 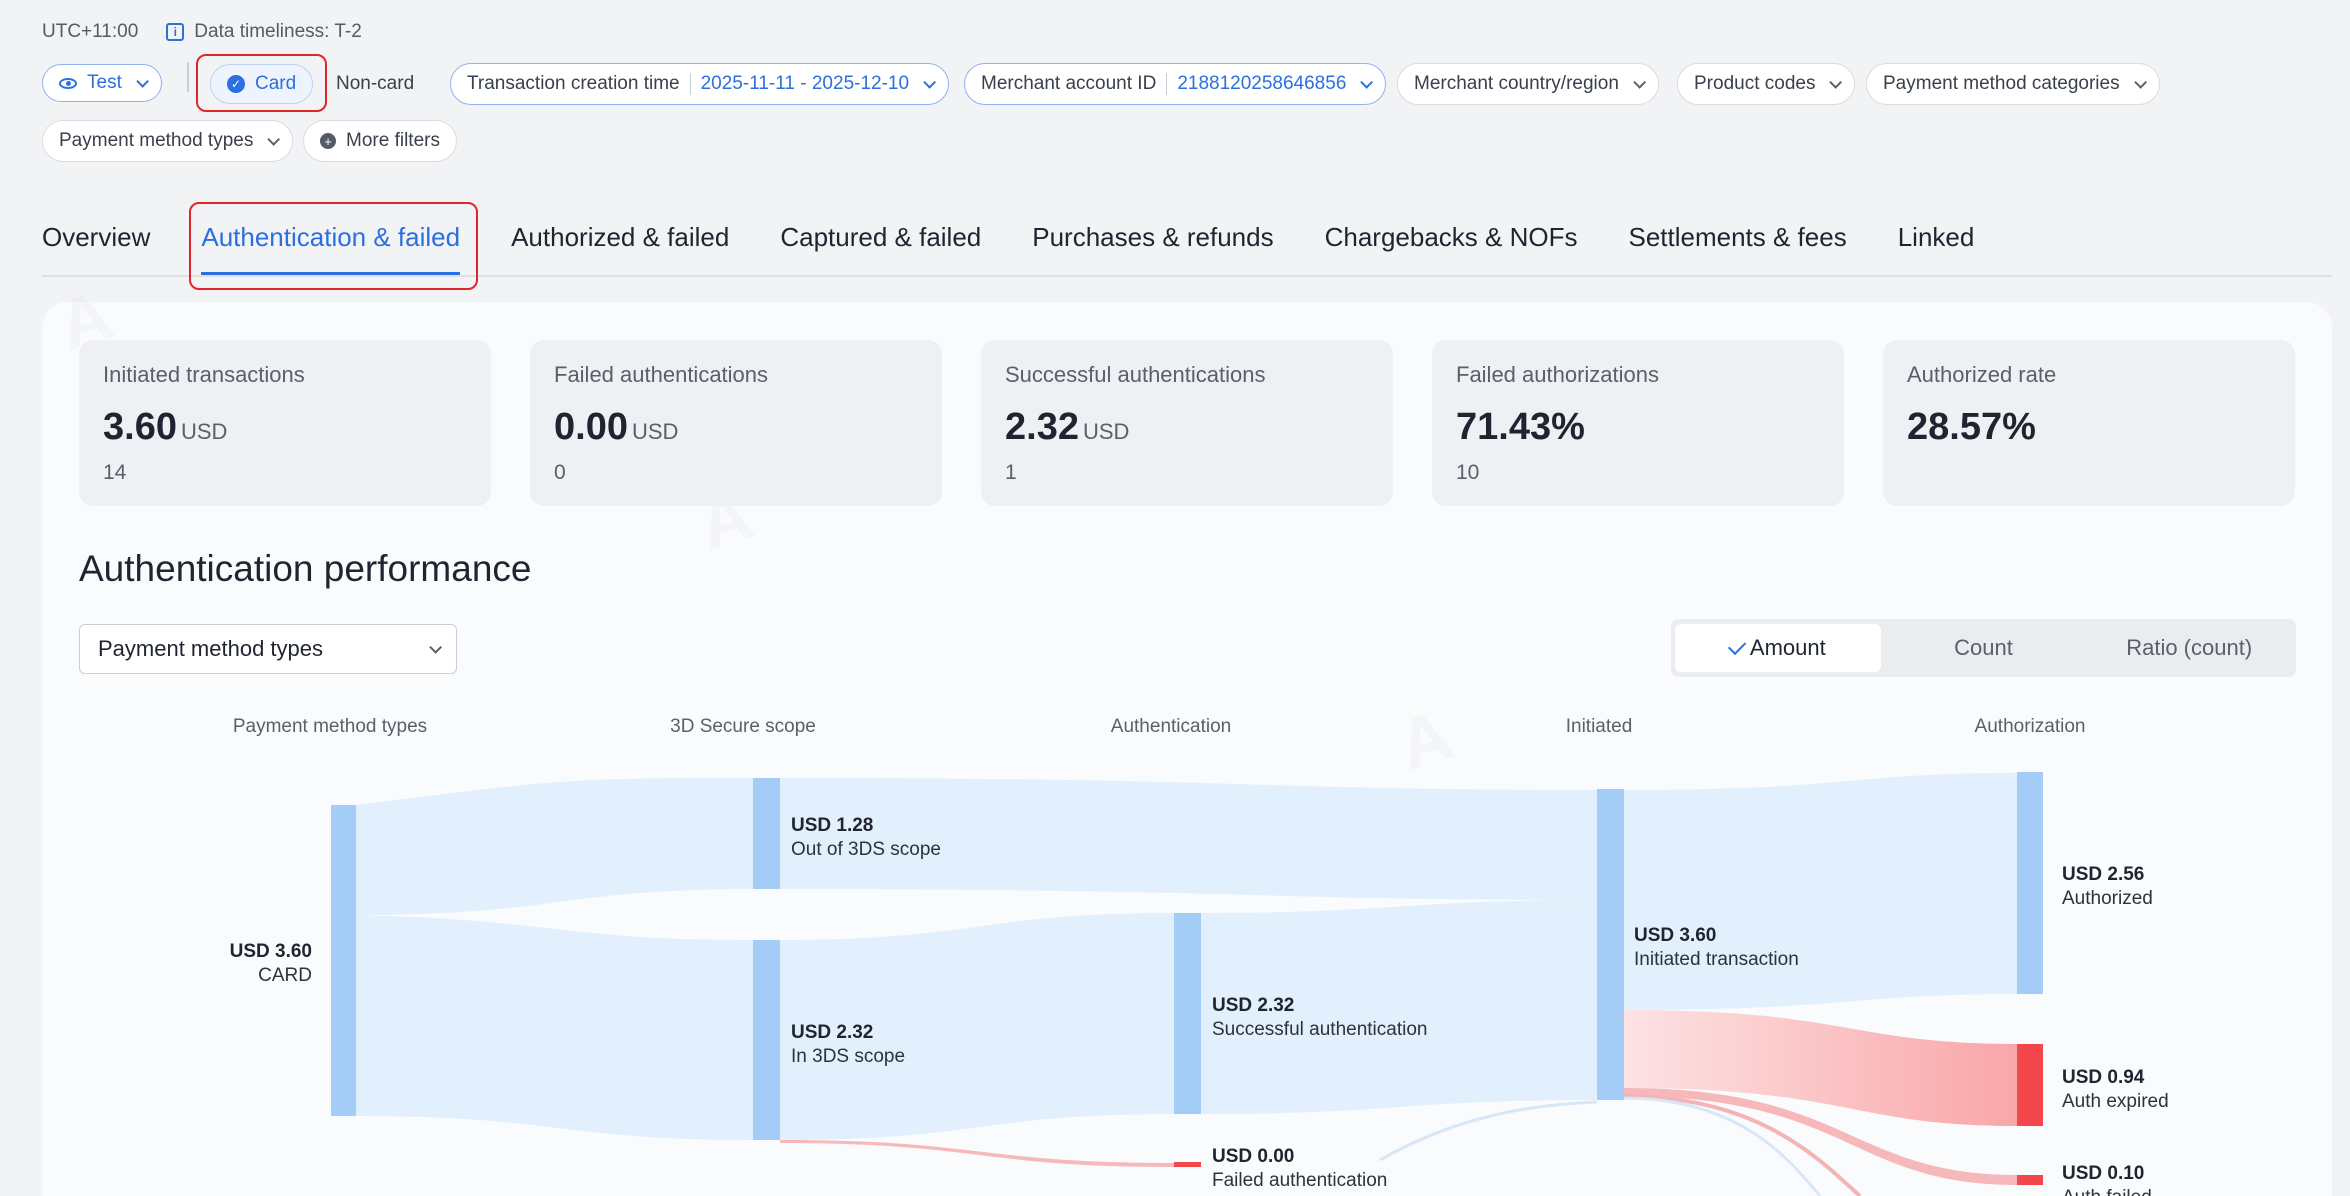 What do you see at coordinates (165, 427) in the screenshot?
I see `kpi-value: 3.60 USD` at bounding box center [165, 427].